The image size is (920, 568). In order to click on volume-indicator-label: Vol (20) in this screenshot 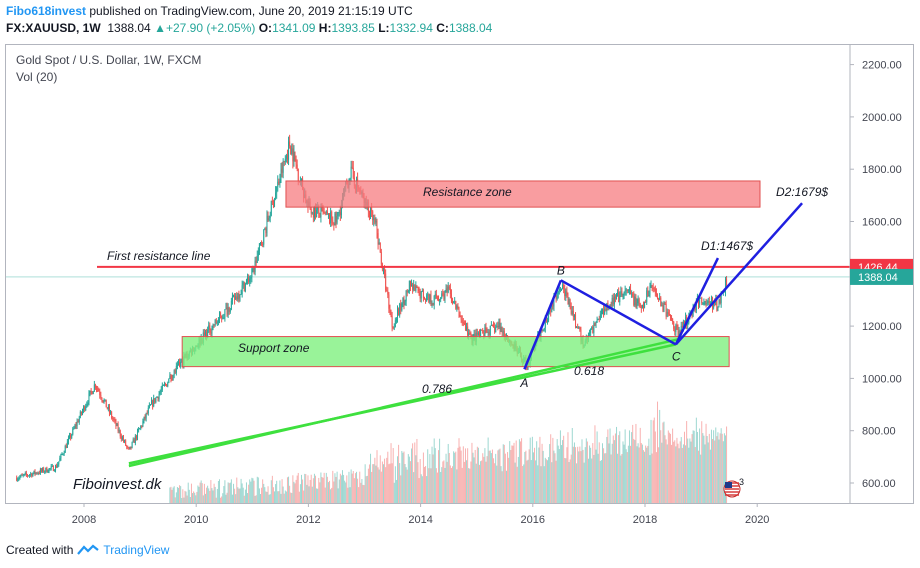, I will do `click(37, 77)`.